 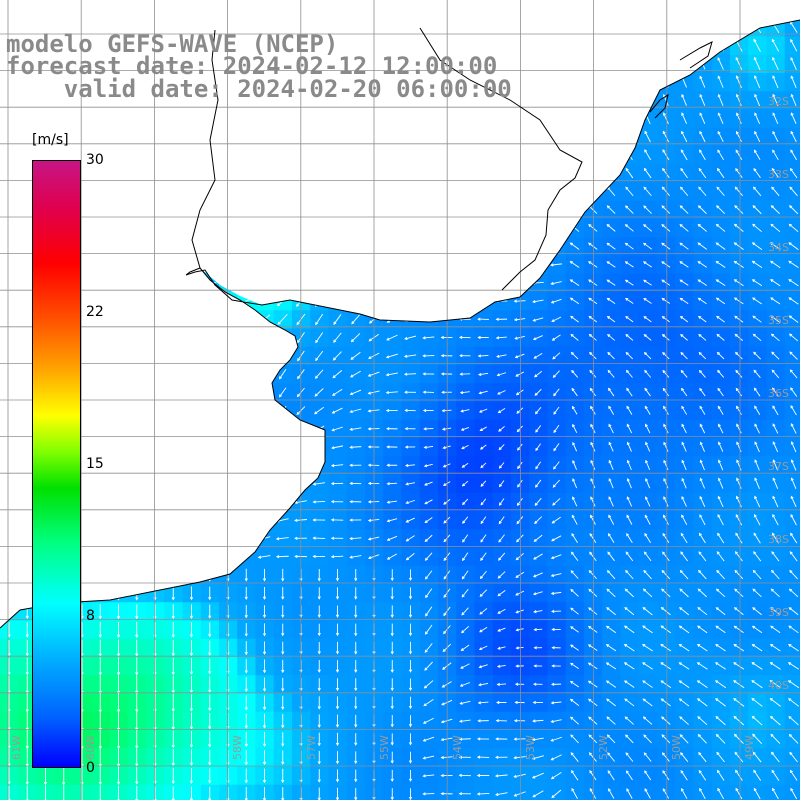 I want to click on longitude-label: 52W, so click(x=603, y=747).